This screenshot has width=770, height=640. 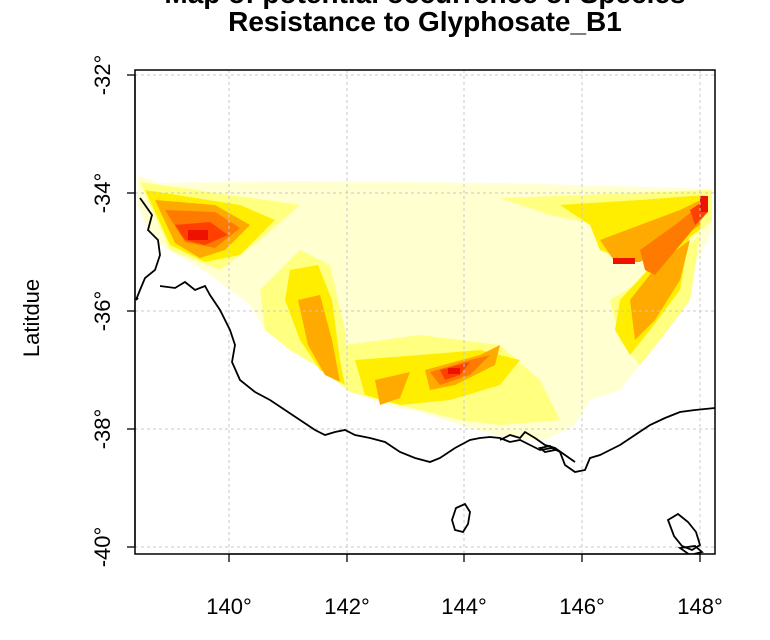 What do you see at coordinates (577, 499) in the screenshot?
I see `islands` at bounding box center [577, 499].